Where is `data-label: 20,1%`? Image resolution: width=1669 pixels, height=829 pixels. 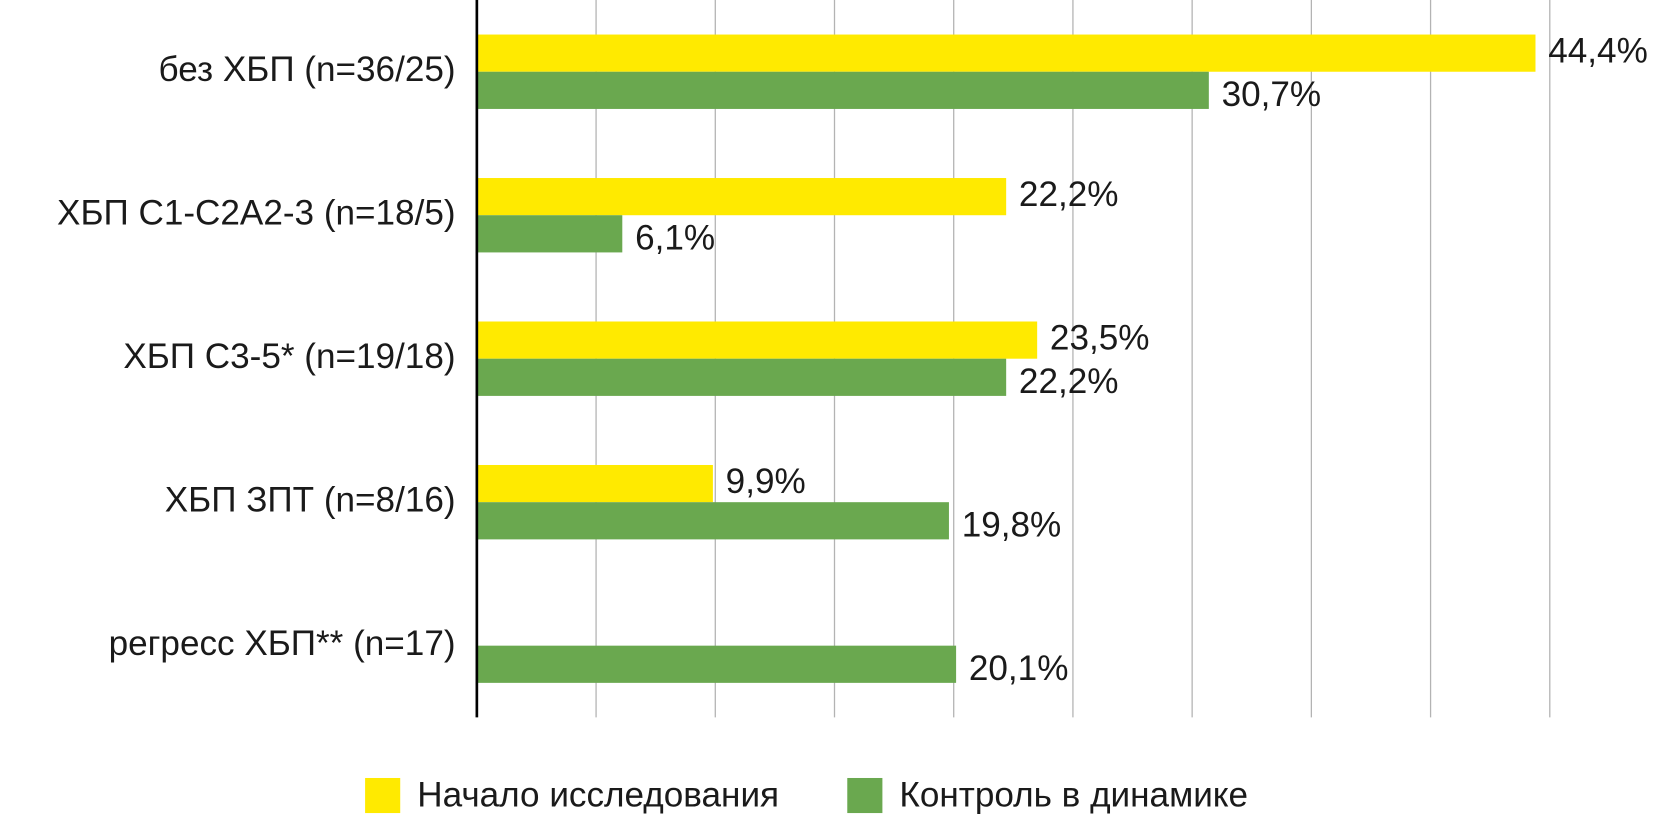 data-label: 20,1% is located at coordinates (1019, 668).